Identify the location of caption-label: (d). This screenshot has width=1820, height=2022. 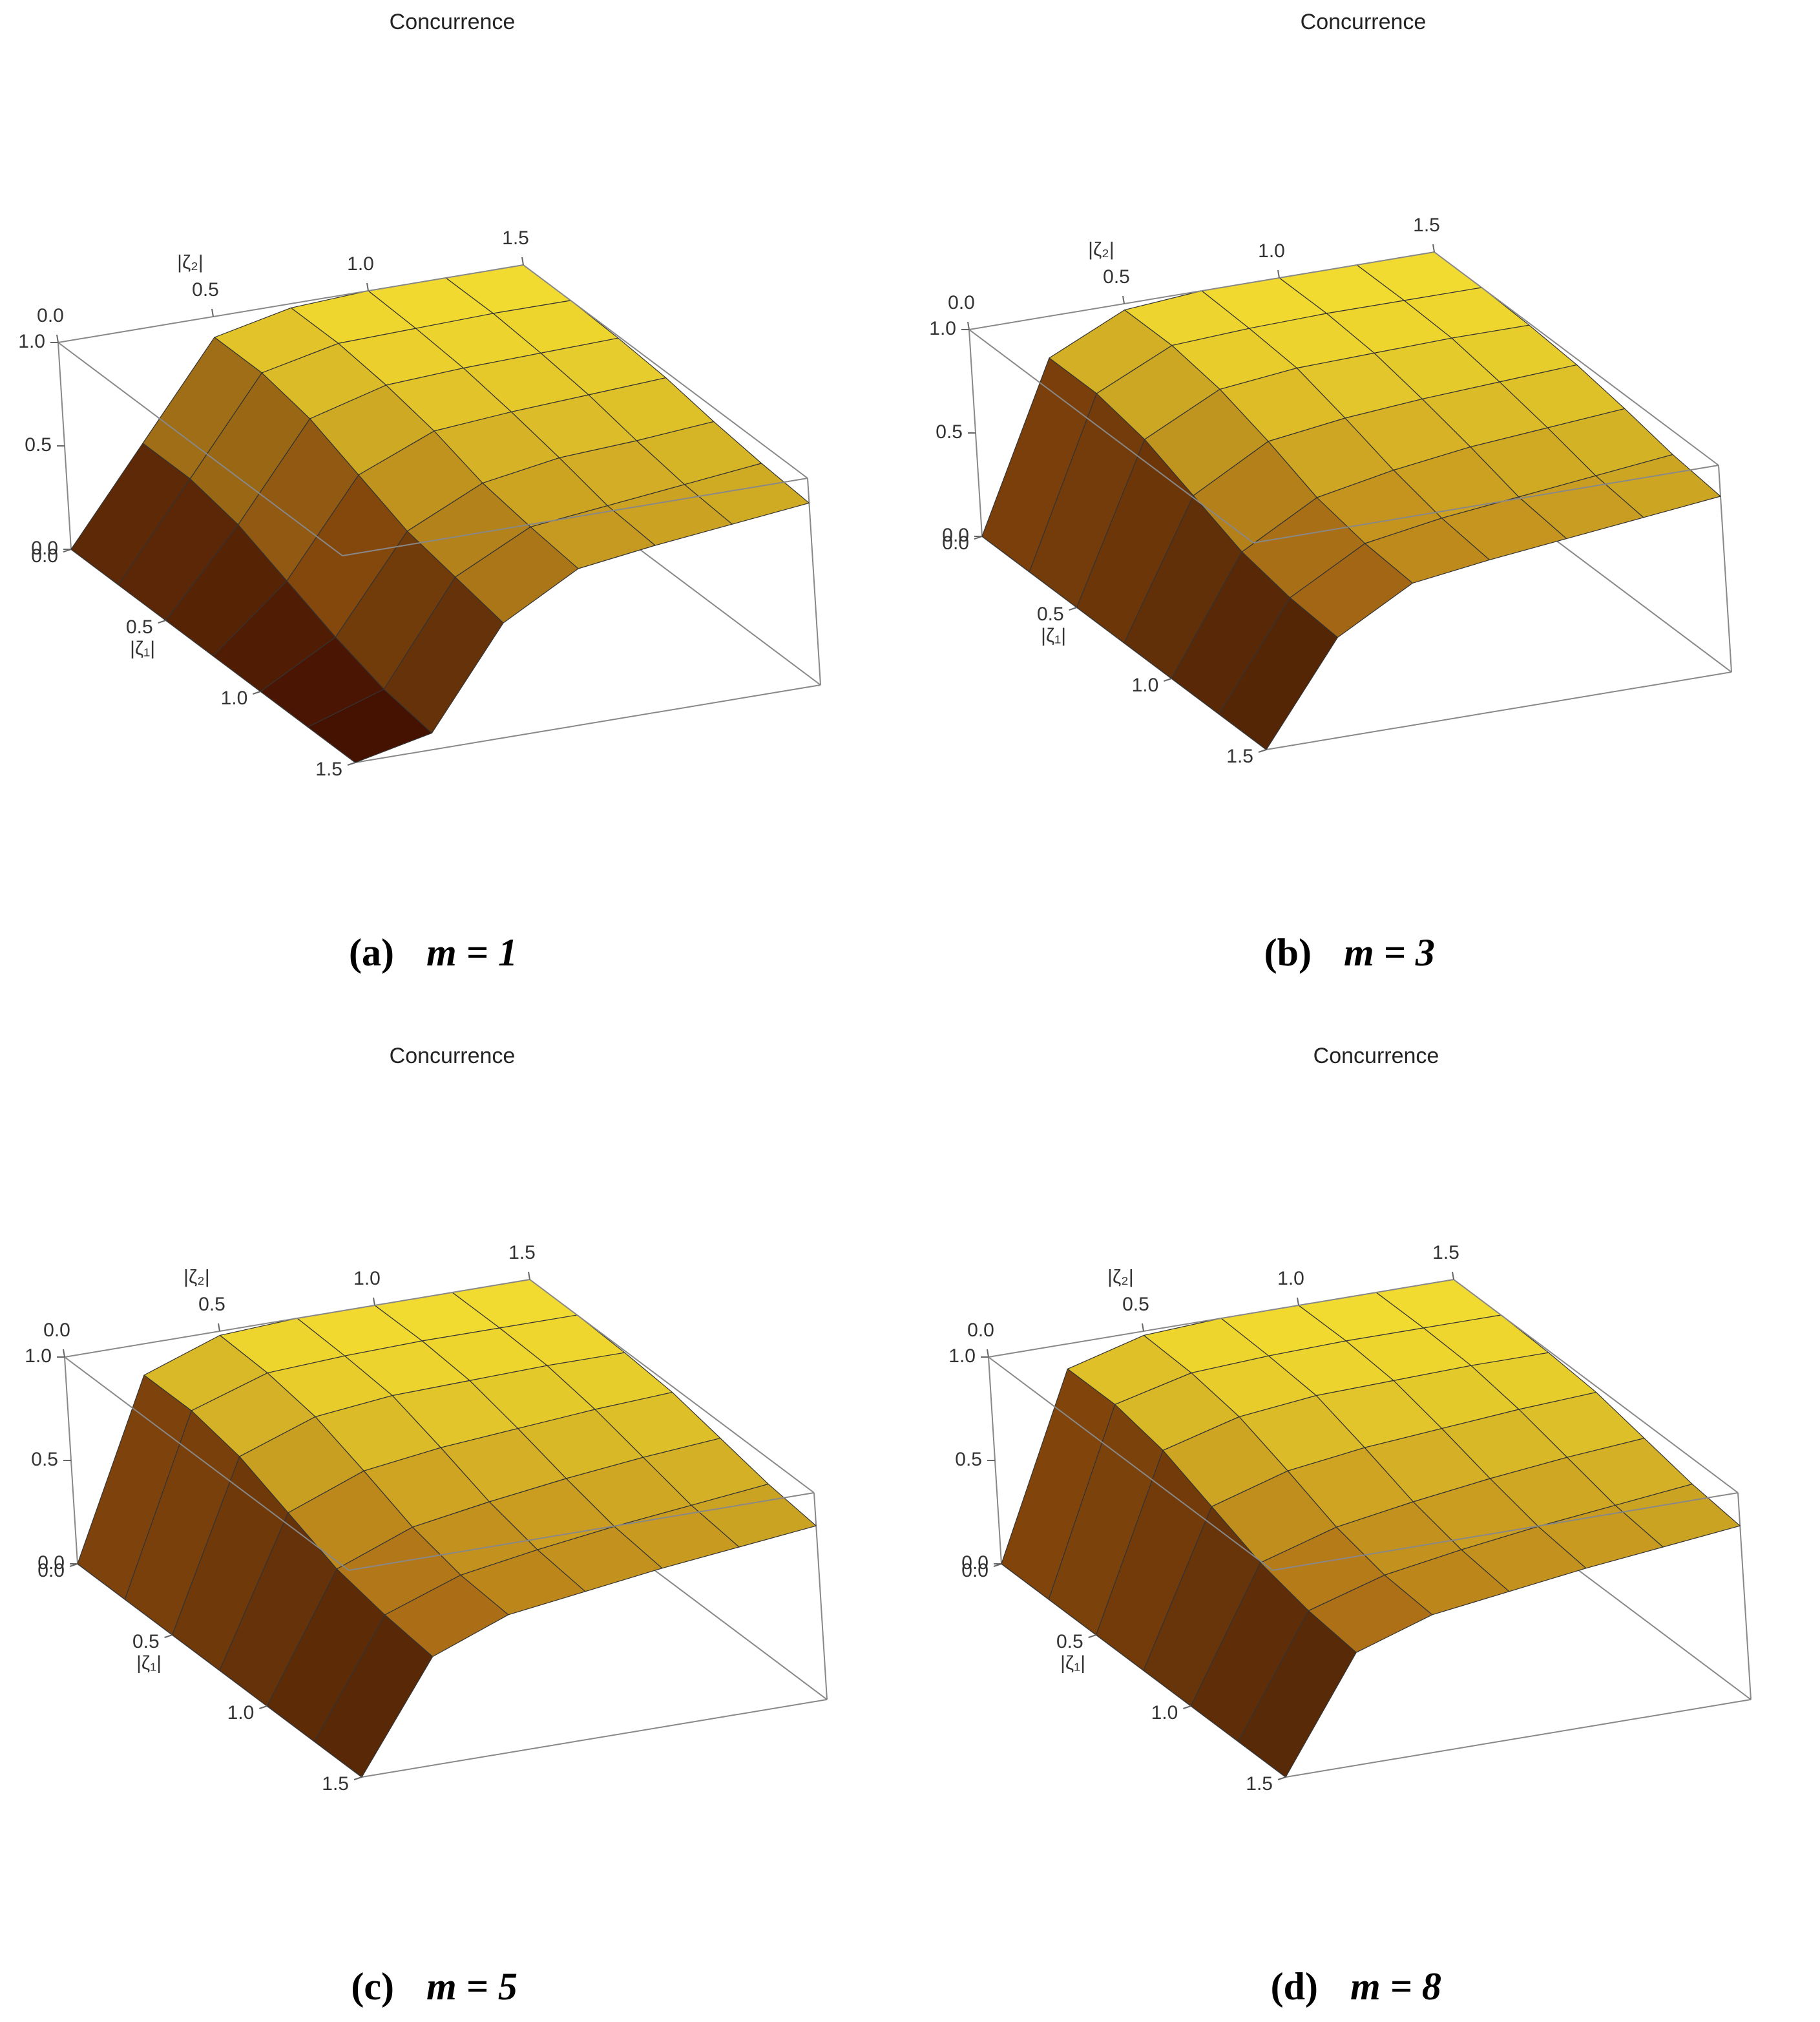
(1295, 1987).